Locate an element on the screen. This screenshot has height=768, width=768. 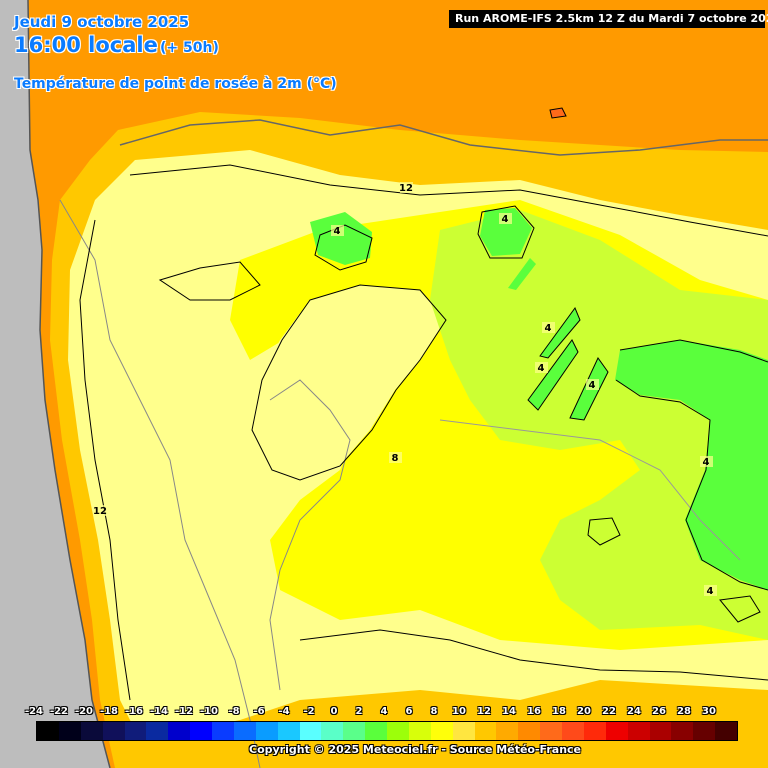
field-green-streak4 is located at coordinates (522, 274).